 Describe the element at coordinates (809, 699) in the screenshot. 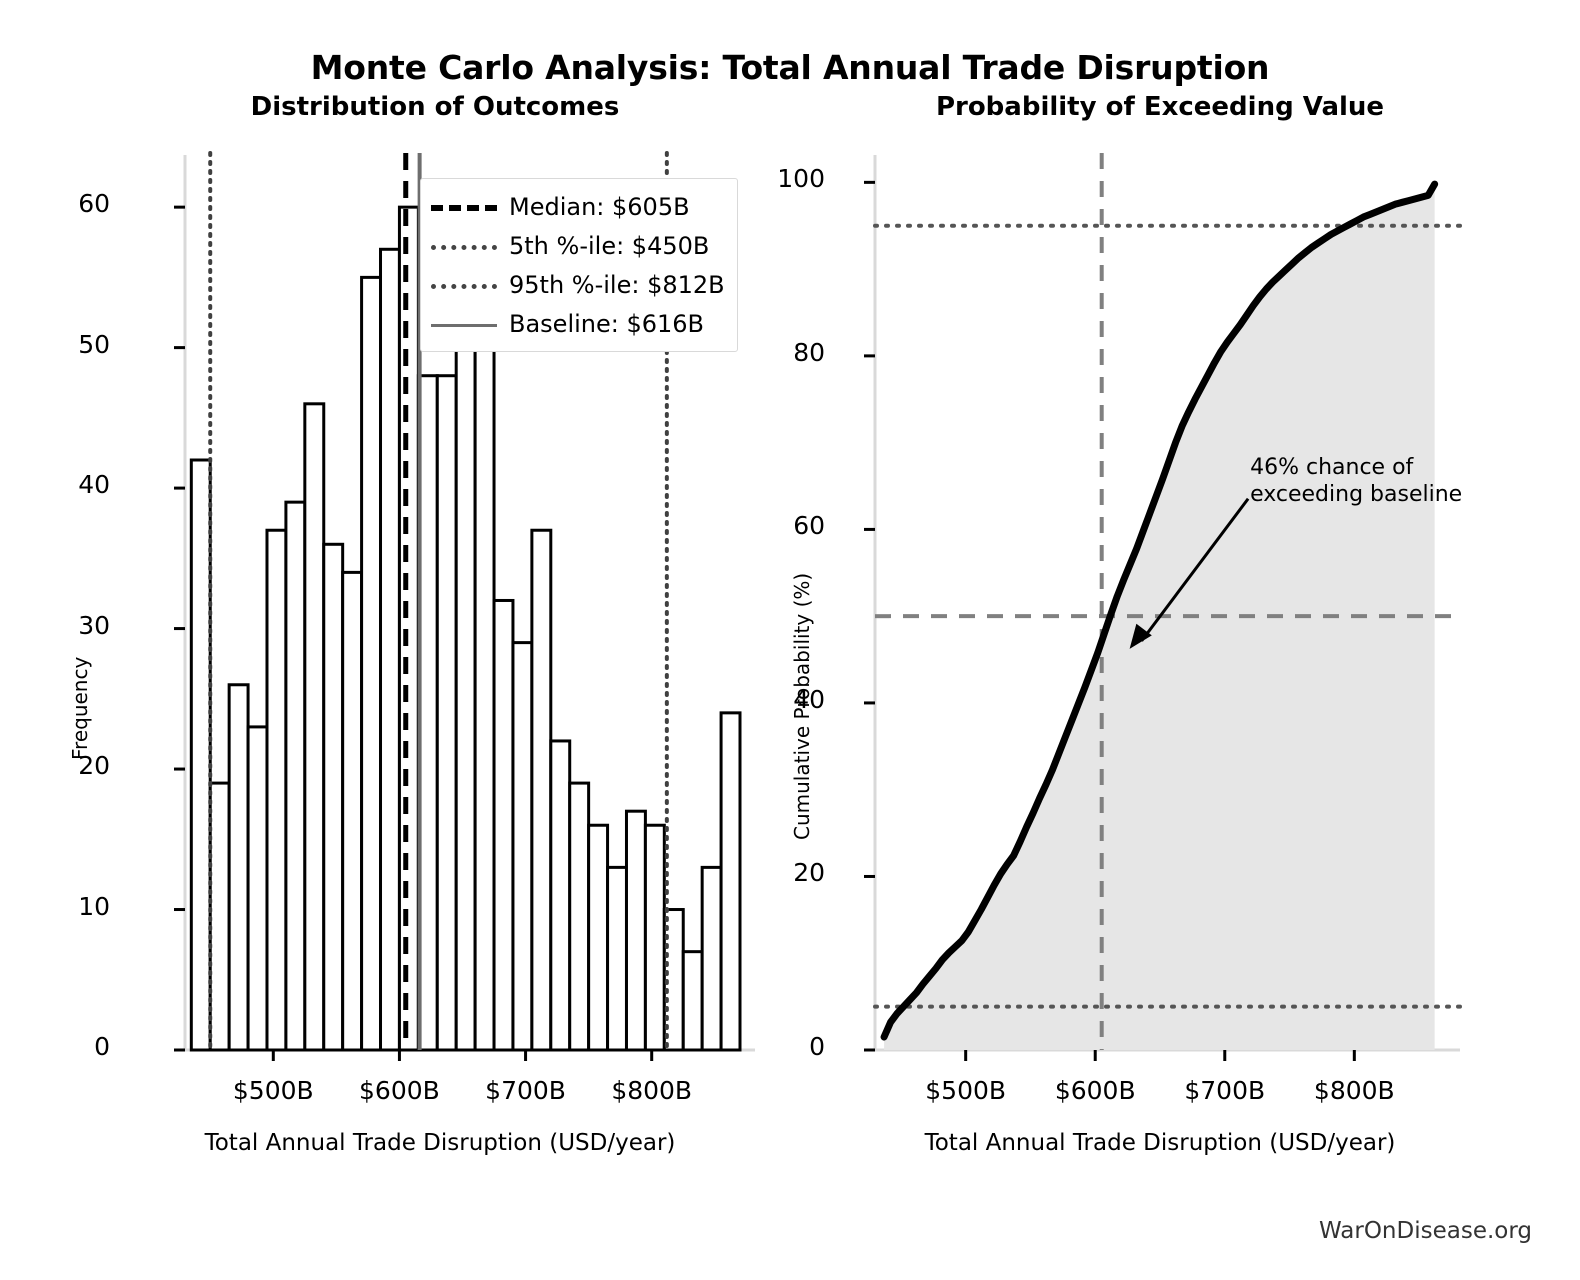

I see `cdf-y-tick-label: 40` at that location.